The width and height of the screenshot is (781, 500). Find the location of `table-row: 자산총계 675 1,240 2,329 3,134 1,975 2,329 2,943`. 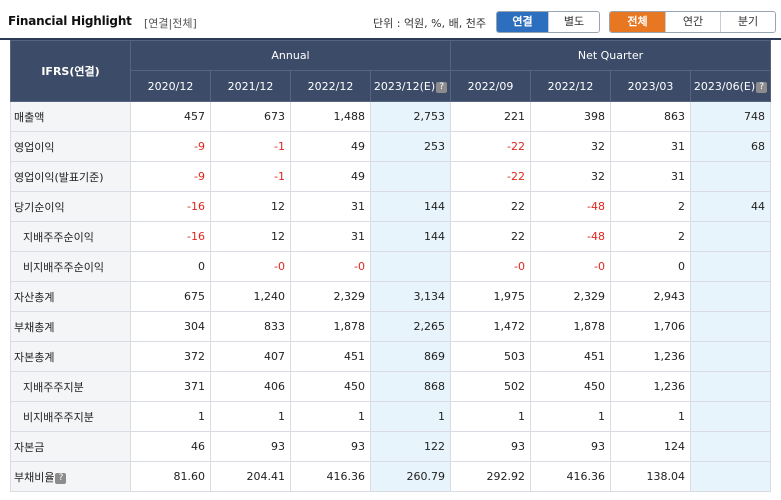

table-row: 자산총계 675 1,240 2,329 3,134 1,975 2,329 2,943 is located at coordinates (390, 296).